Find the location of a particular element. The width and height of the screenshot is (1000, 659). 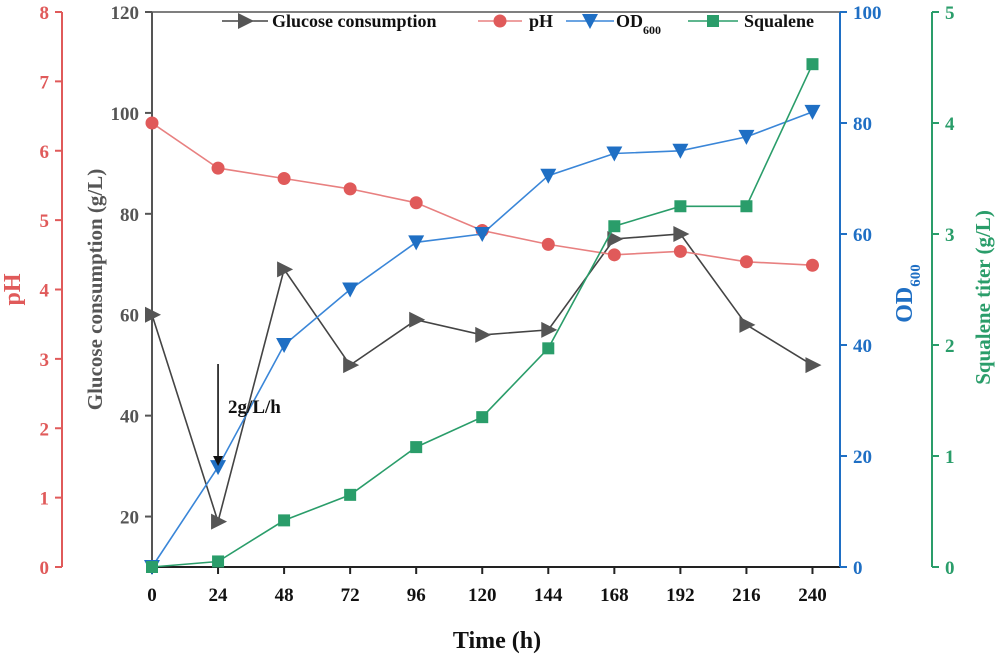

legend-label-ph: pH is located at coordinates (541, 21).